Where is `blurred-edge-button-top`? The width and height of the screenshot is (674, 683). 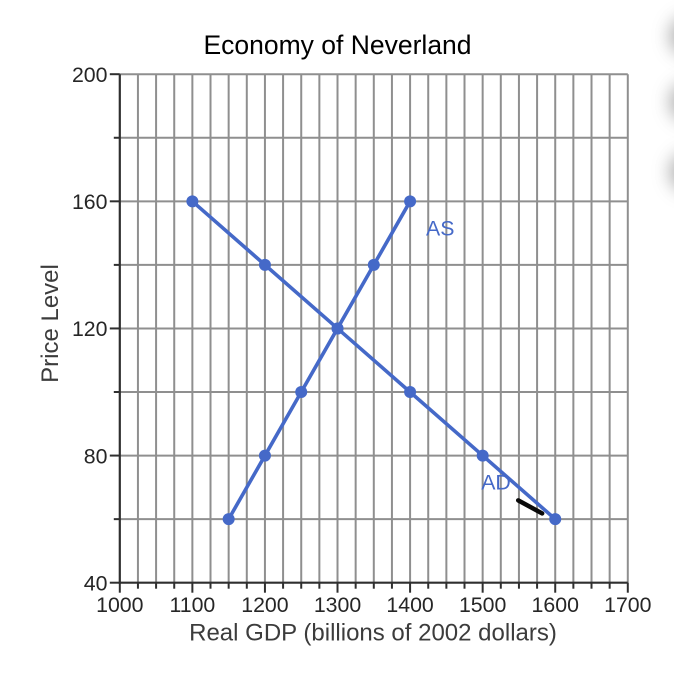
blurred-edge-button-top is located at coordinates (672, 36).